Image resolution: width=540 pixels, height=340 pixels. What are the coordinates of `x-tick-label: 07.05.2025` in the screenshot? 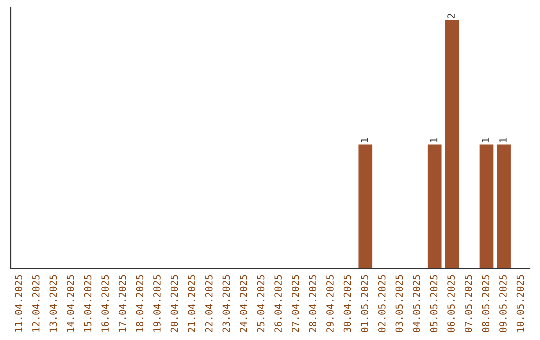 It's located at (468, 303).